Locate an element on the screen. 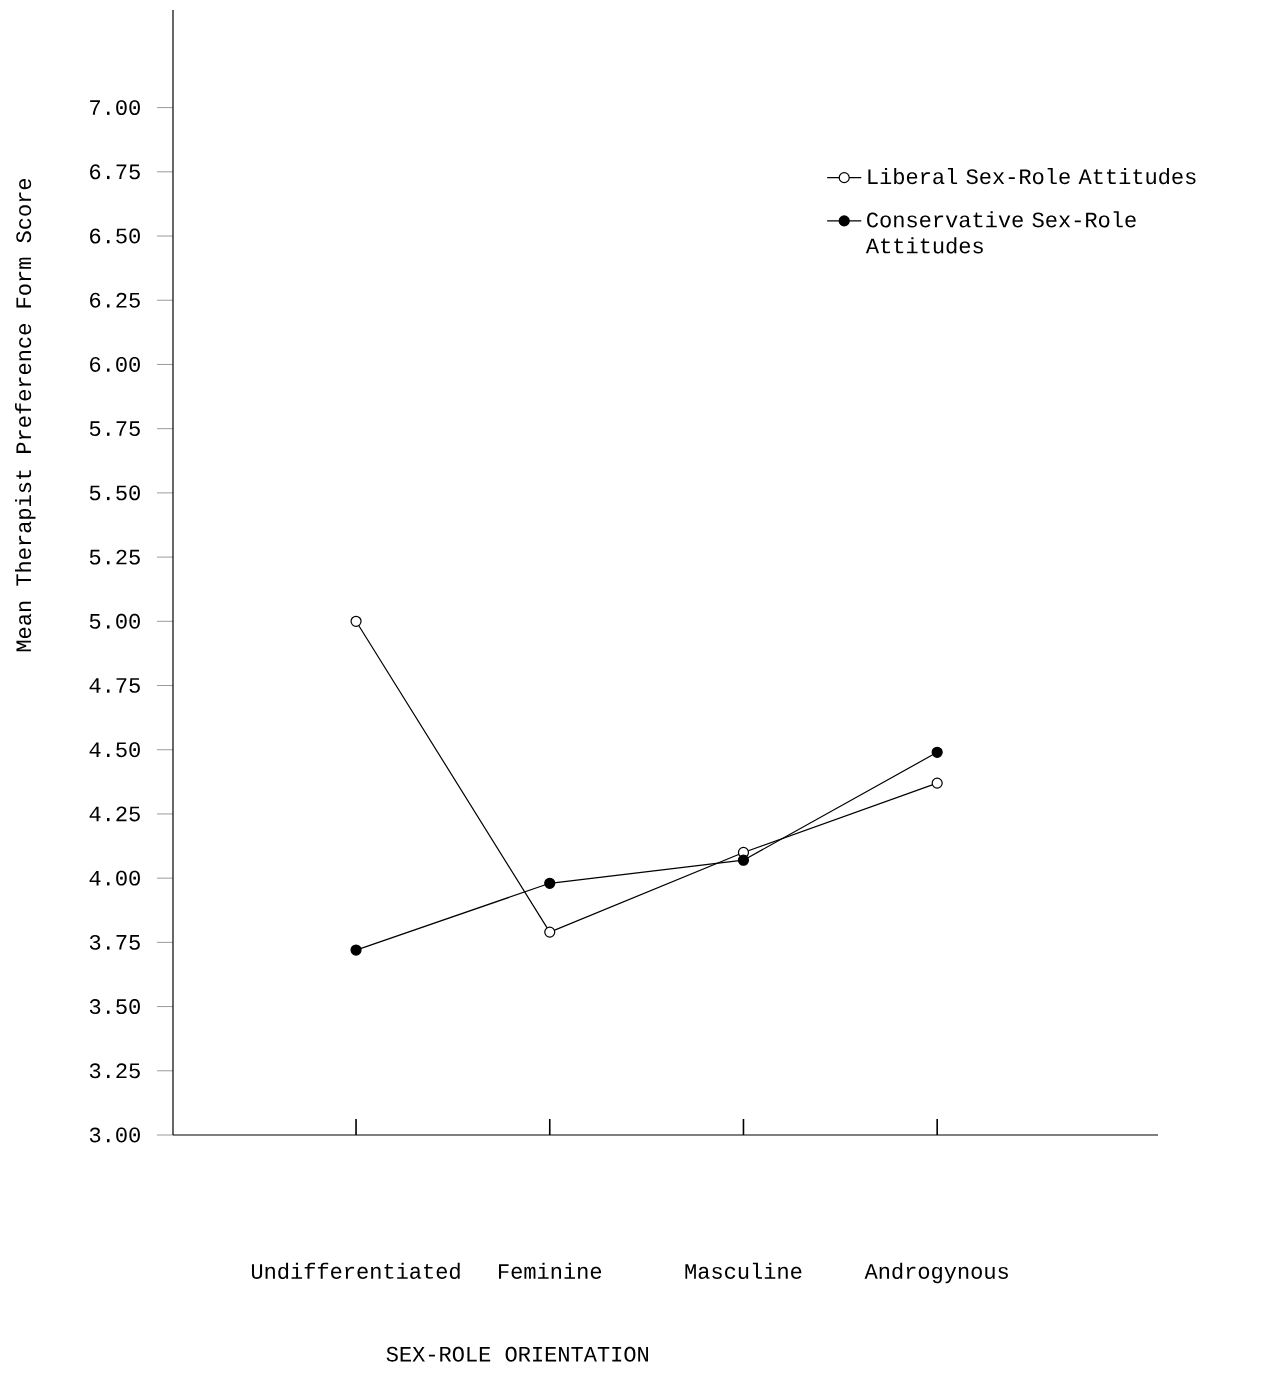  y-tick-label: 3.00 is located at coordinates (114, 1135).